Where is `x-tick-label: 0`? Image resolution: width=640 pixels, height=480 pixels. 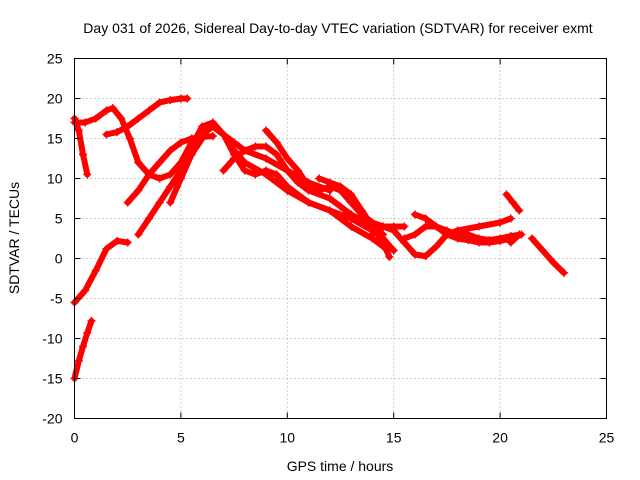 x-tick-label: 0 is located at coordinates (75, 438).